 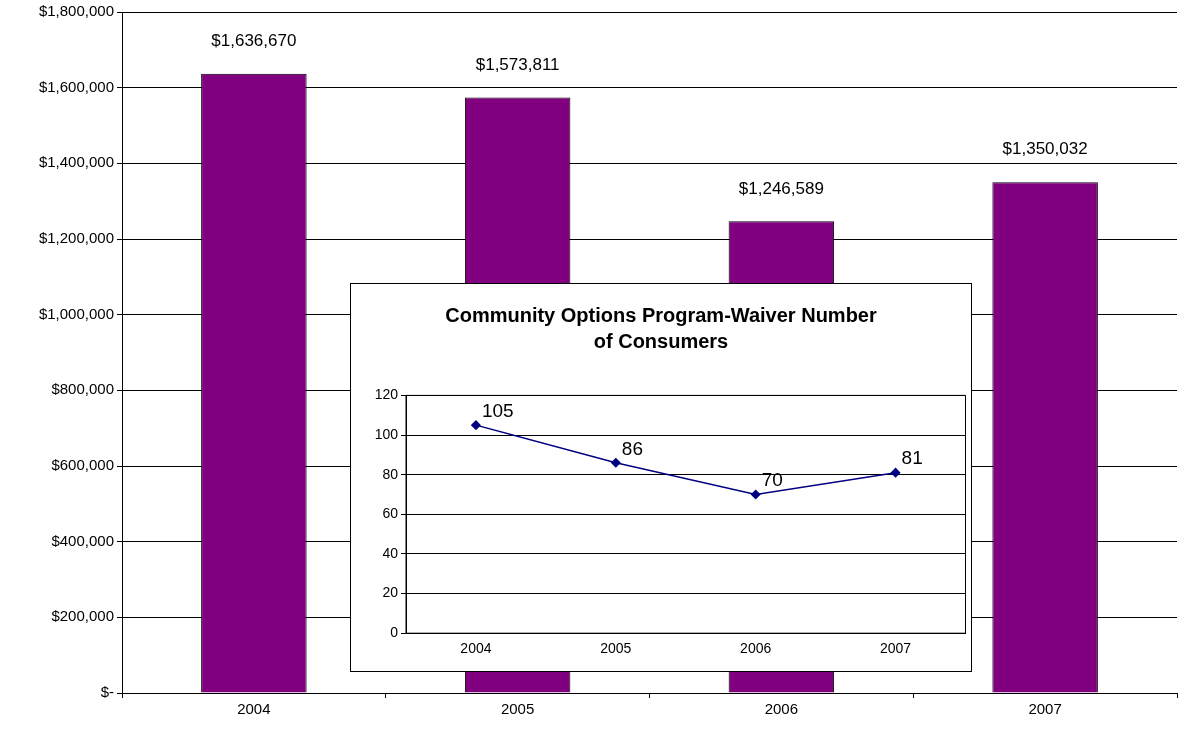 What do you see at coordinates (107, 692) in the screenshot?
I see `y-tick-label: $-` at bounding box center [107, 692].